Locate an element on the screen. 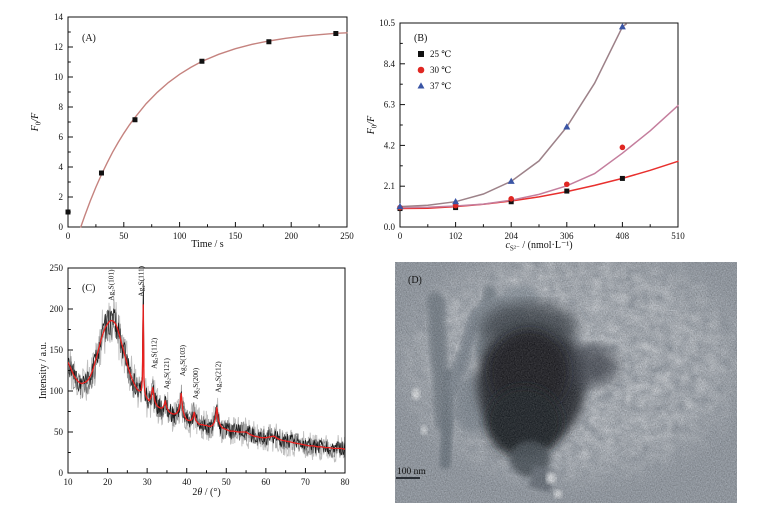 The height and width of the screenshot is (508, 758). y-tick-label: 10 is located at coordinates (59, 77).